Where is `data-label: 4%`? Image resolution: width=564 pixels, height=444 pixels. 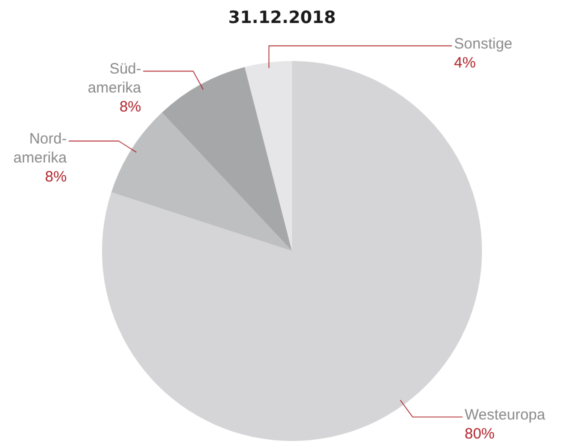
data-label: 4% is located at coordinates (465, 63).